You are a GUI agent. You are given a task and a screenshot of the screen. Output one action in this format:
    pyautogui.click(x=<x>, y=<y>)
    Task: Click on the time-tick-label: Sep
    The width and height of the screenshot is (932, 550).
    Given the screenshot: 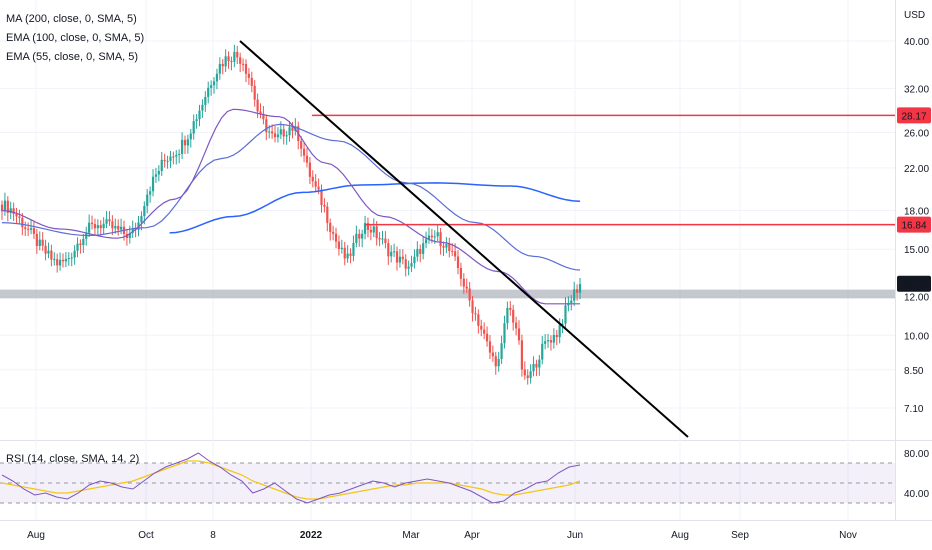 What is the action you would take?
    pyautogui.click(x=740, y=535)
    